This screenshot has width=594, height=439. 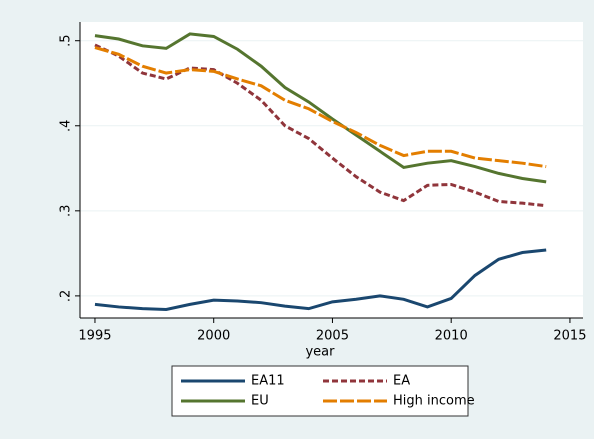 What do you see at coordinates (66, 126) in the screenshot?
I see `y-tick-label: .4` at bounding box center [66, 126].